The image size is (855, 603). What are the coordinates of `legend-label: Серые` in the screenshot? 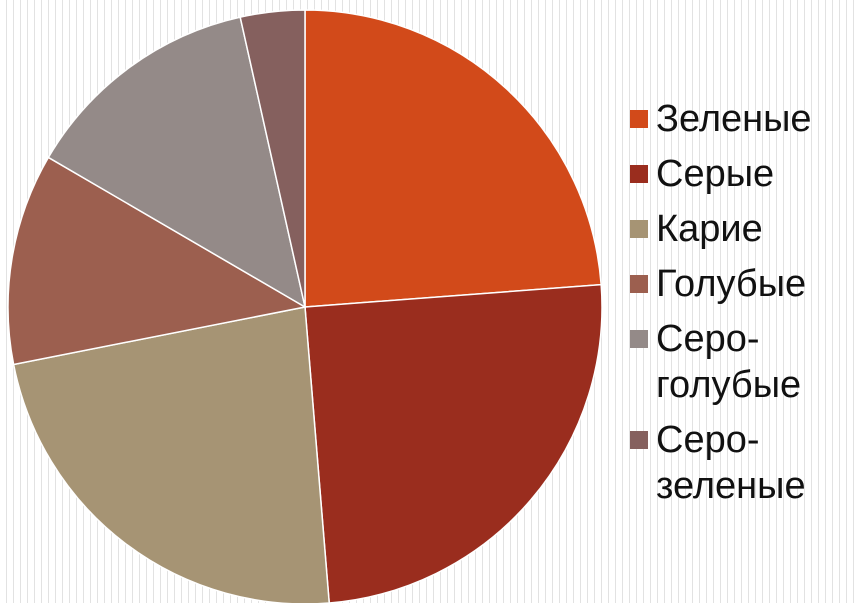 It's located at (715, 174).